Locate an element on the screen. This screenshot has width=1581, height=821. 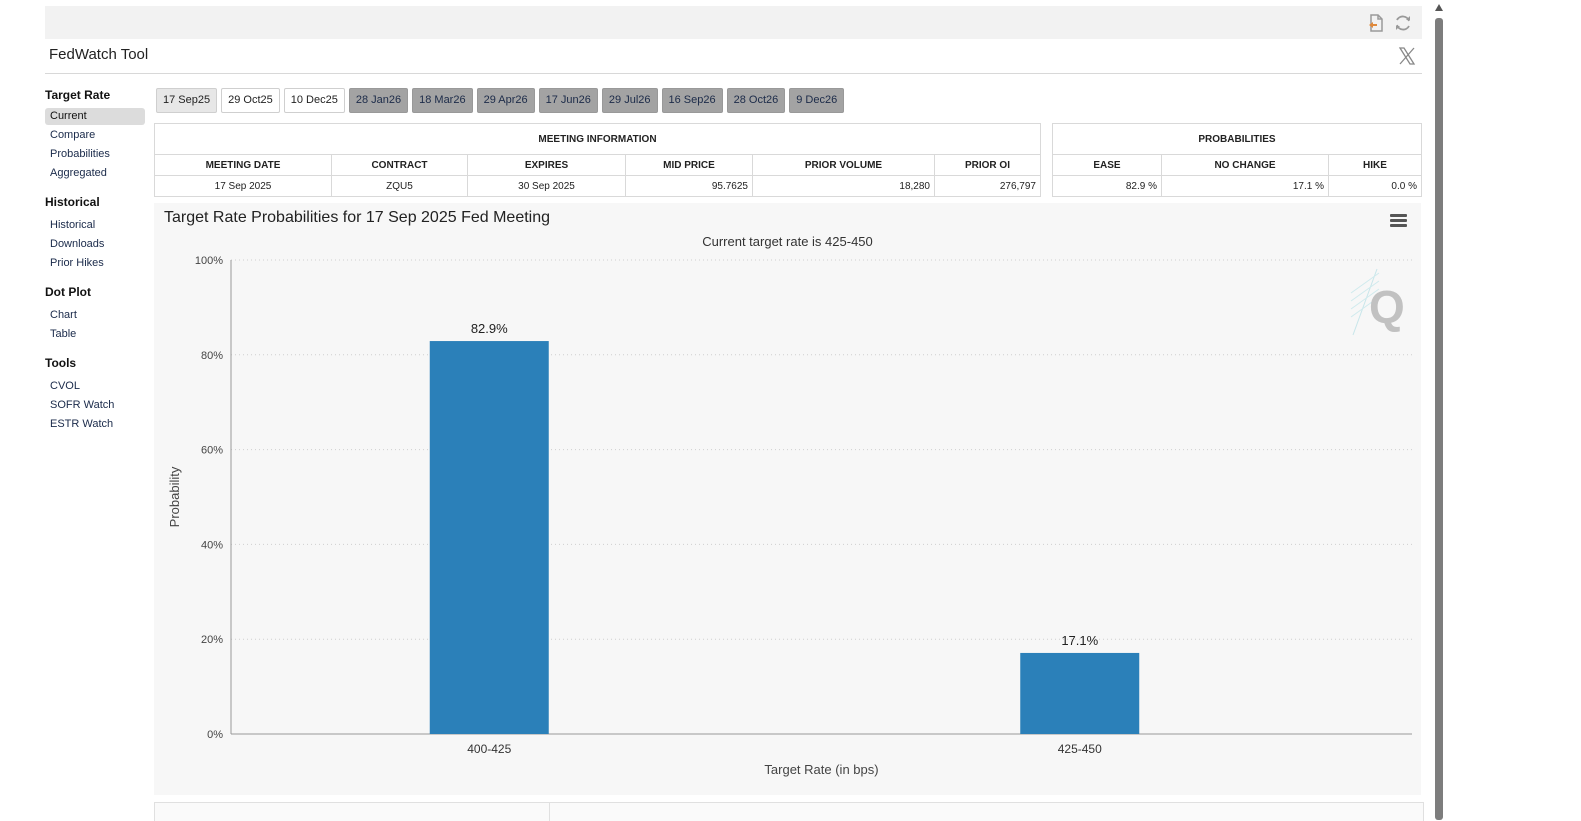
sidebar-item-probabilities: Probabilities is located at coordinates (80, 154).